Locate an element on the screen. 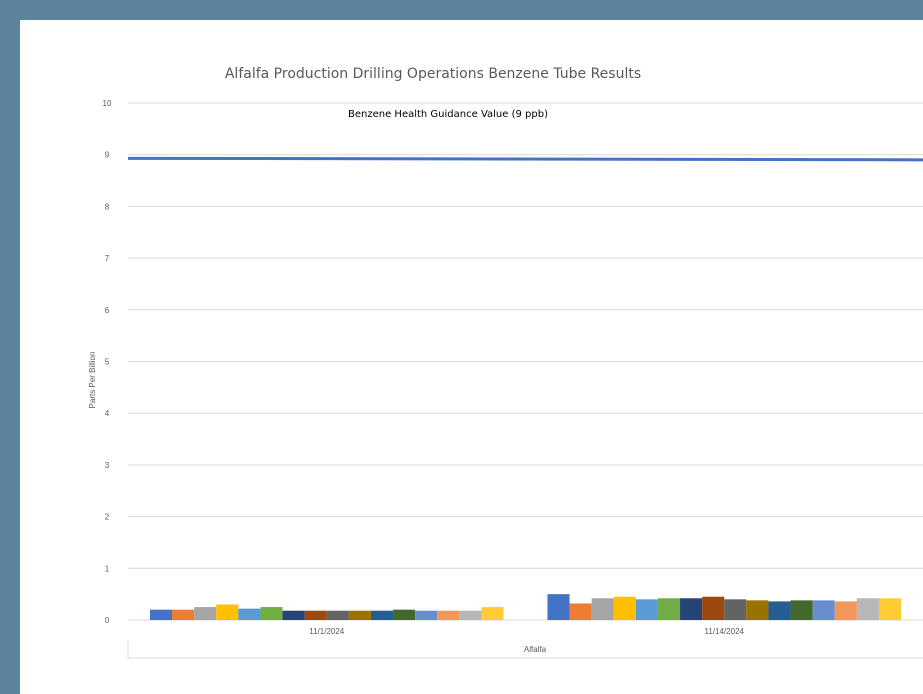 Image resolution: width=923 pixels, height=694 pixels. y-tick-label: 2 is located at coordinates (107, 517).